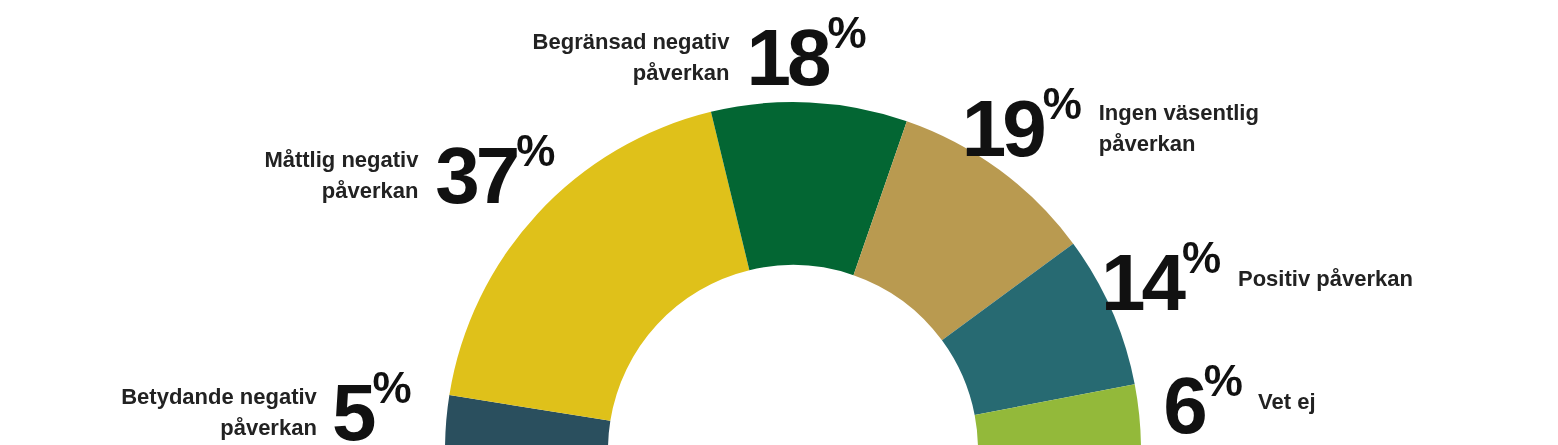 Image resolution: width=1558 pixels, height=445 pixels. What do you see at coordinates (495, 172) in the screenshot?
I see `data-label: 37$^{%}$` at bounding box center [495, 172].